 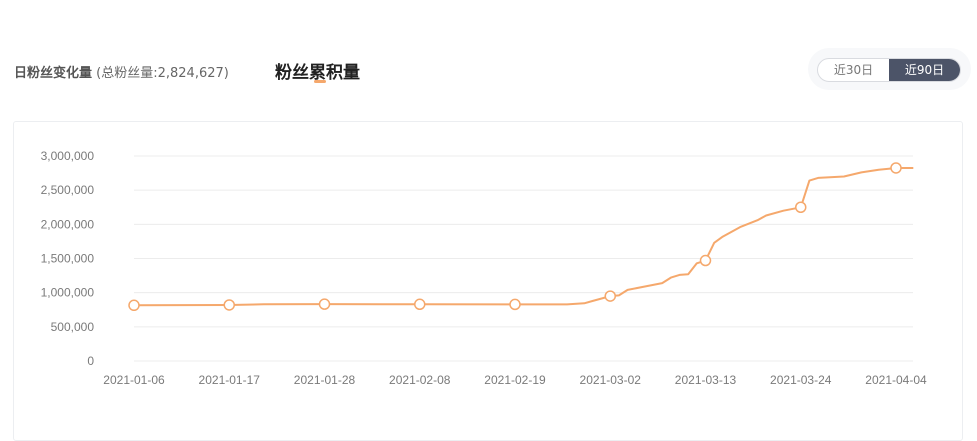 I want to click on y-tick-label: 1,000,000, so click(x=68, y=293).